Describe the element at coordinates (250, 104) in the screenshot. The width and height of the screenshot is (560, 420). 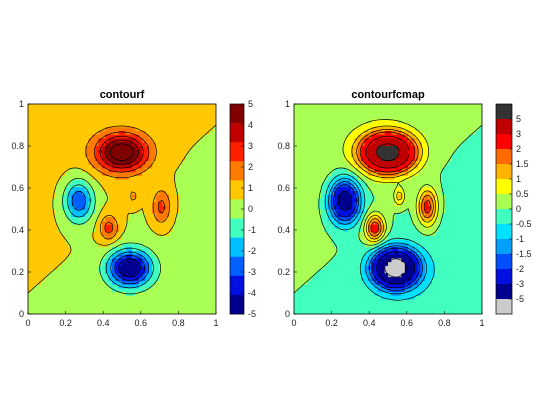
I see `colorbar-tick-label: 5` at that location.